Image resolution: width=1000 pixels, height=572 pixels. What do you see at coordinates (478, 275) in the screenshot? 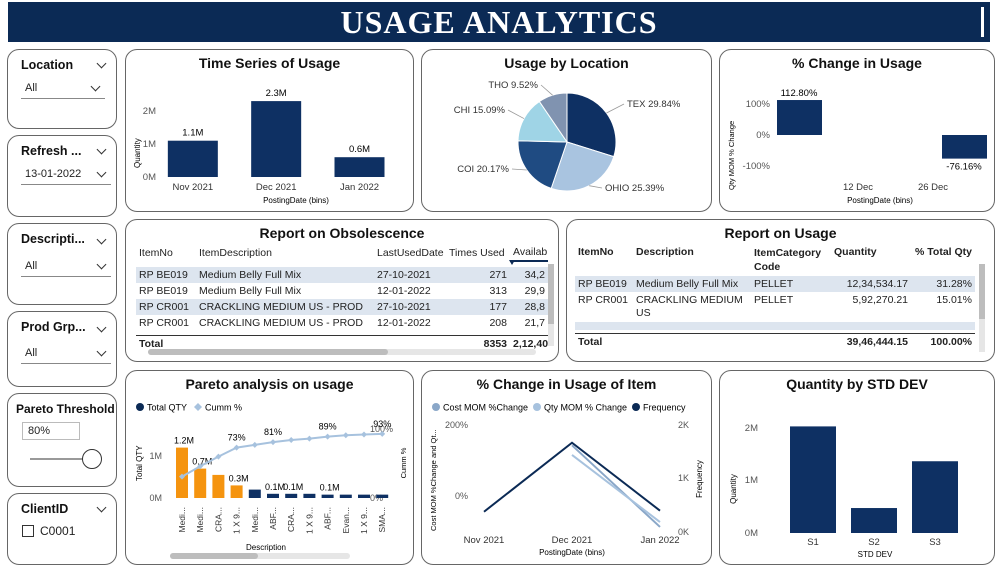
I see `cell: 271` at bounding box center [478, 275].